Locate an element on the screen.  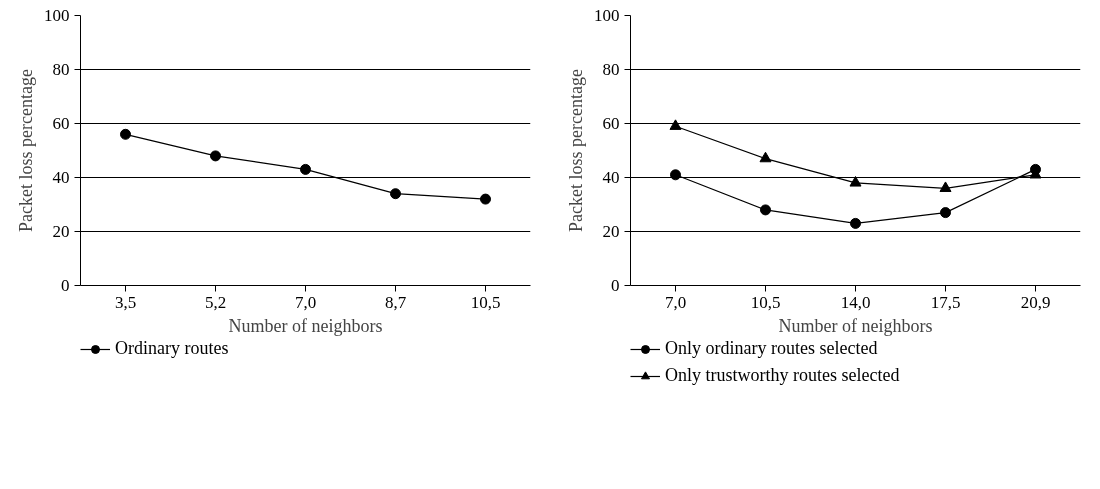
x-tick-label: 8,7 is located at coordinates (395, 302).